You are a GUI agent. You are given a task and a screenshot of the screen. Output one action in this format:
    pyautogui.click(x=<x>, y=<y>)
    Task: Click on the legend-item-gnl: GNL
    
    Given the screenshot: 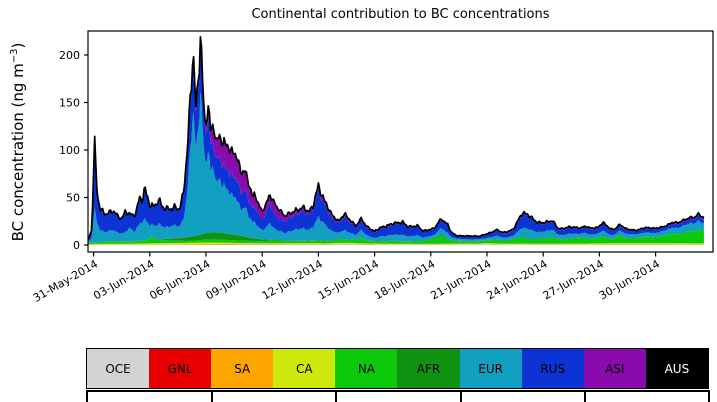 What is the action you would take?
    pyautogui.click(x=180, y=368)
    